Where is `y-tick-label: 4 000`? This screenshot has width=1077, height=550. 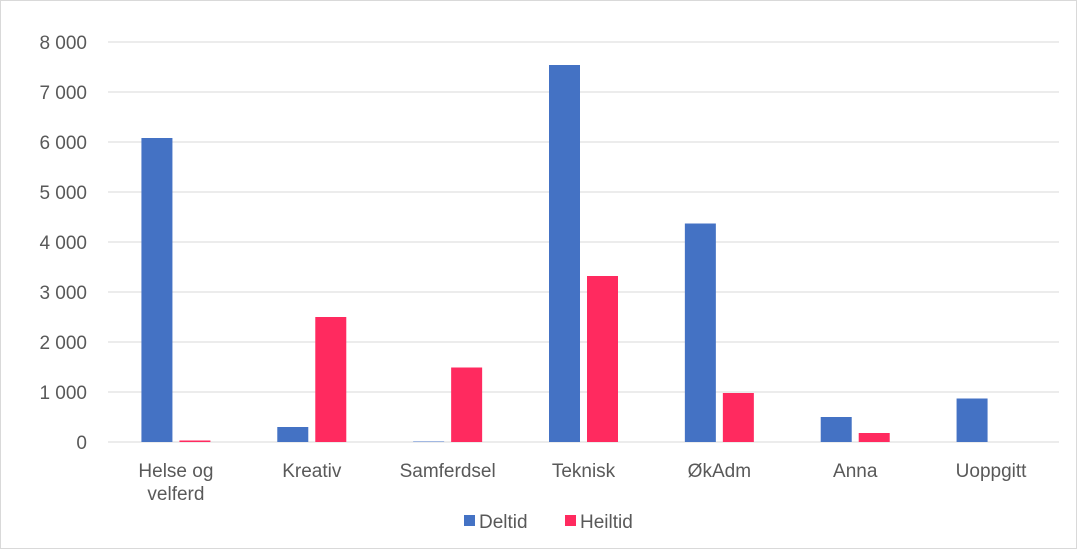
y-tick-label: 4 000 is located at coordinates (63, 243).